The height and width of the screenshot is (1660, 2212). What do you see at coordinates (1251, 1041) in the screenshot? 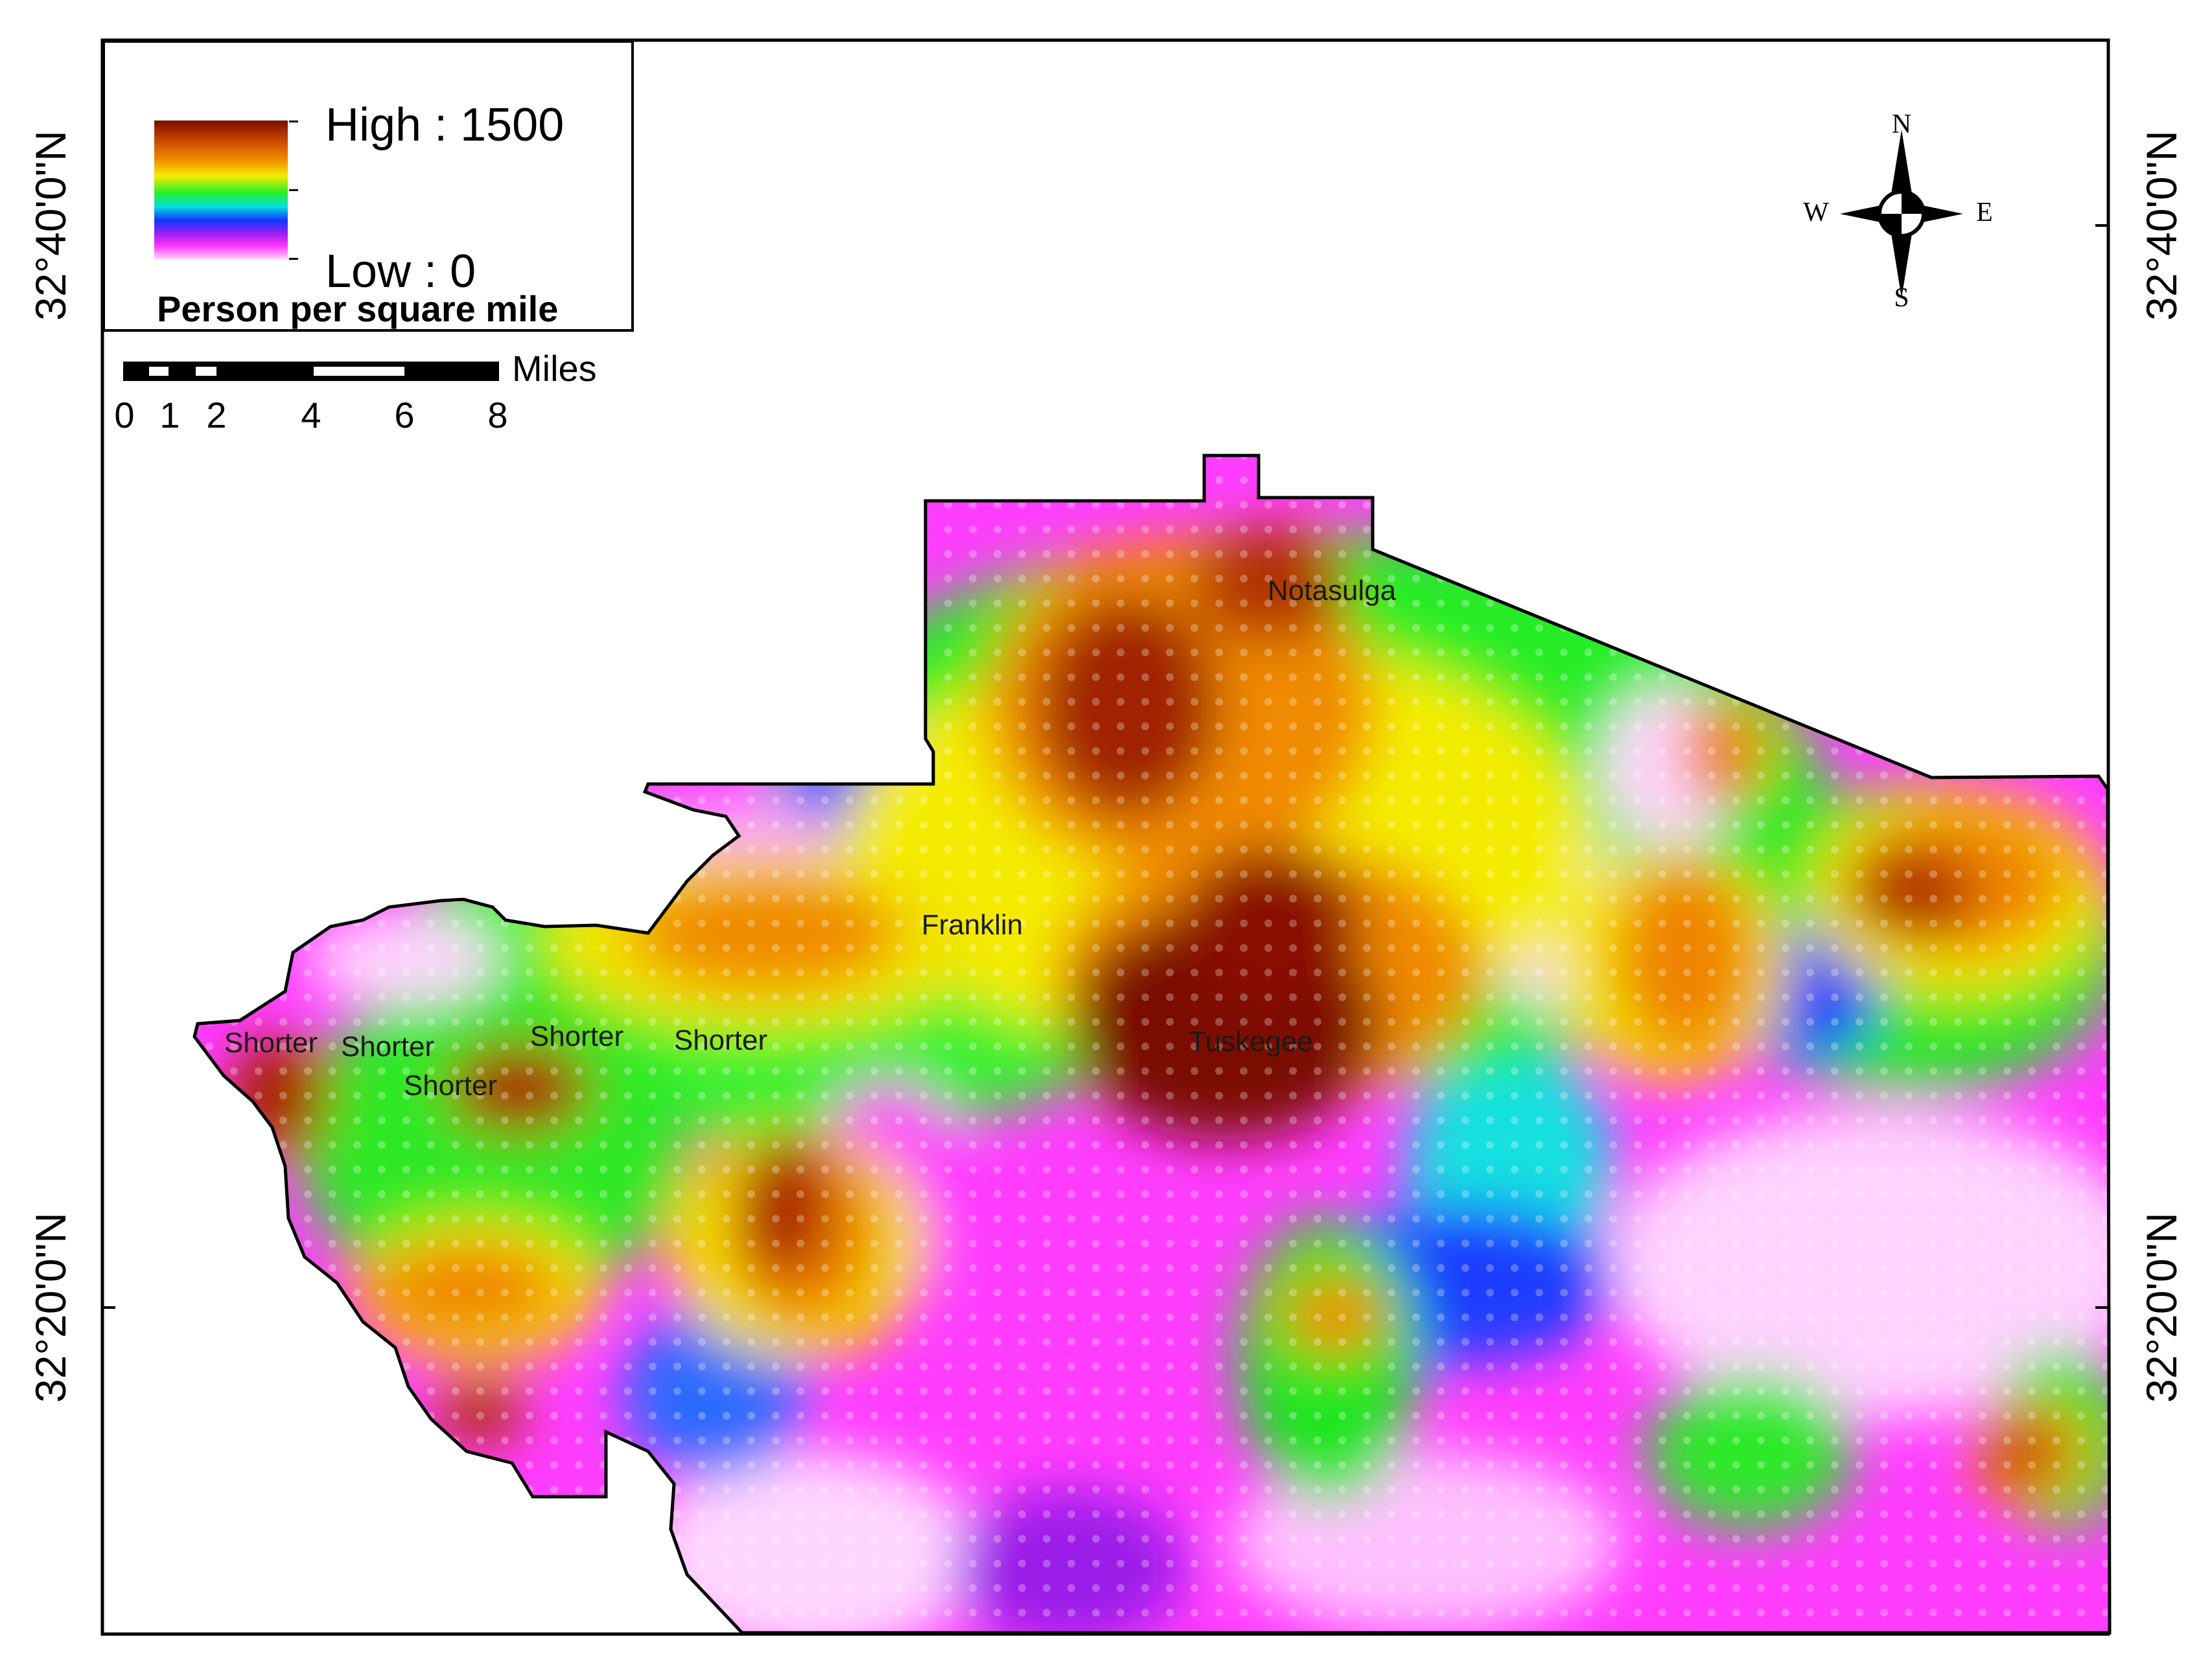
I see `place-label-tuskegee: Tuskegee` at bounding box center [1251, 1041].